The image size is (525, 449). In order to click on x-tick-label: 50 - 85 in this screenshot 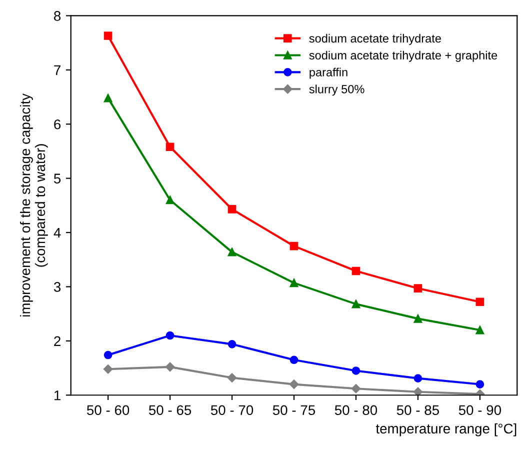, I will do `click(417, 410)`.